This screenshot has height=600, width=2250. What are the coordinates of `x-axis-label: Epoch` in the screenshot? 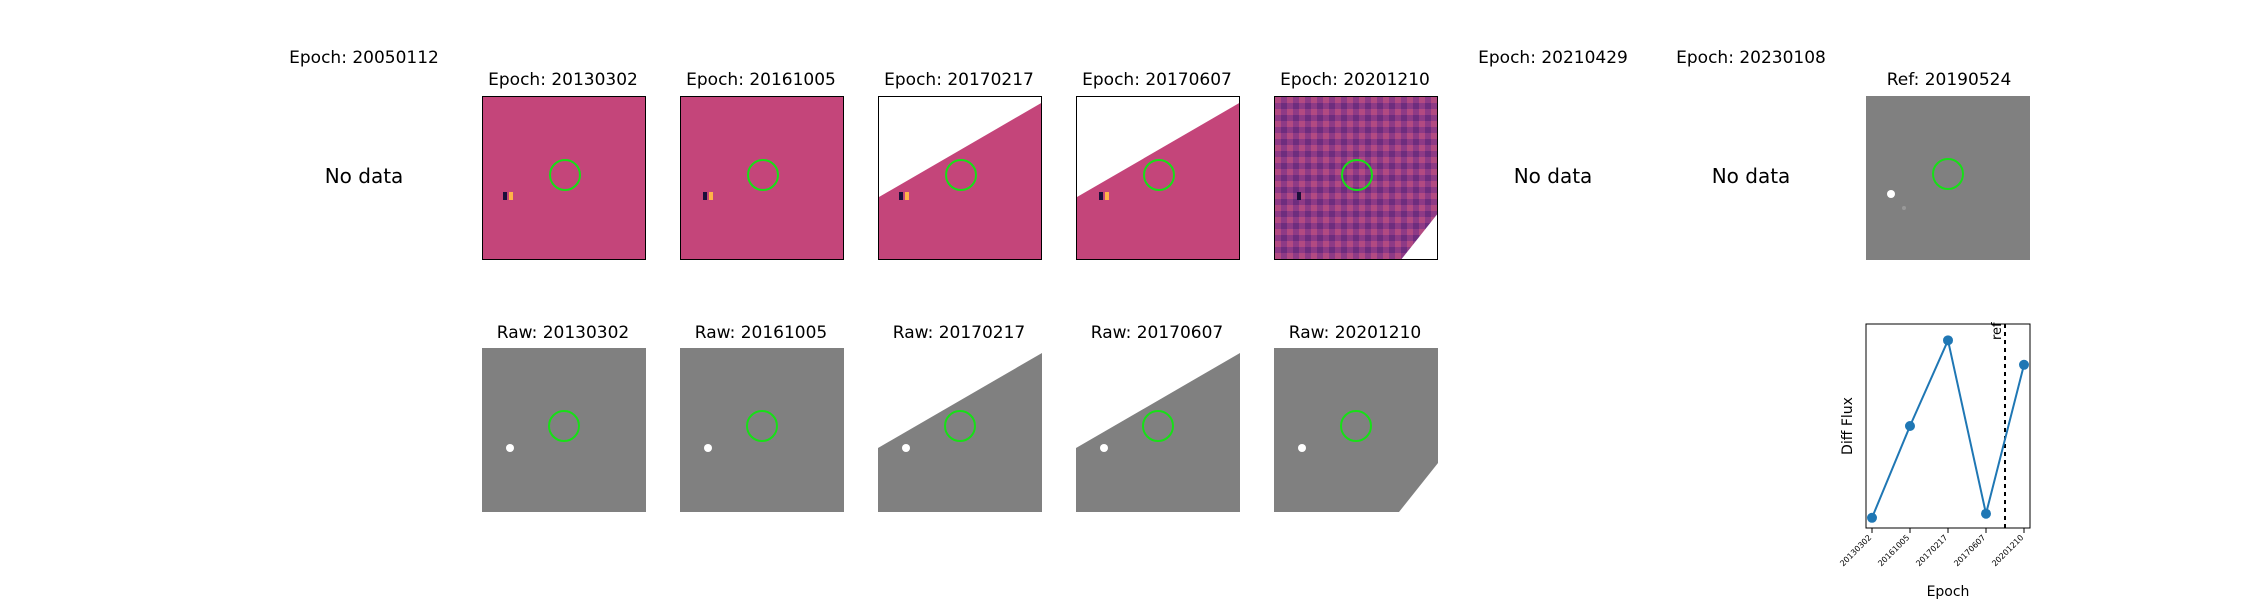 It's located at (1948, 592).